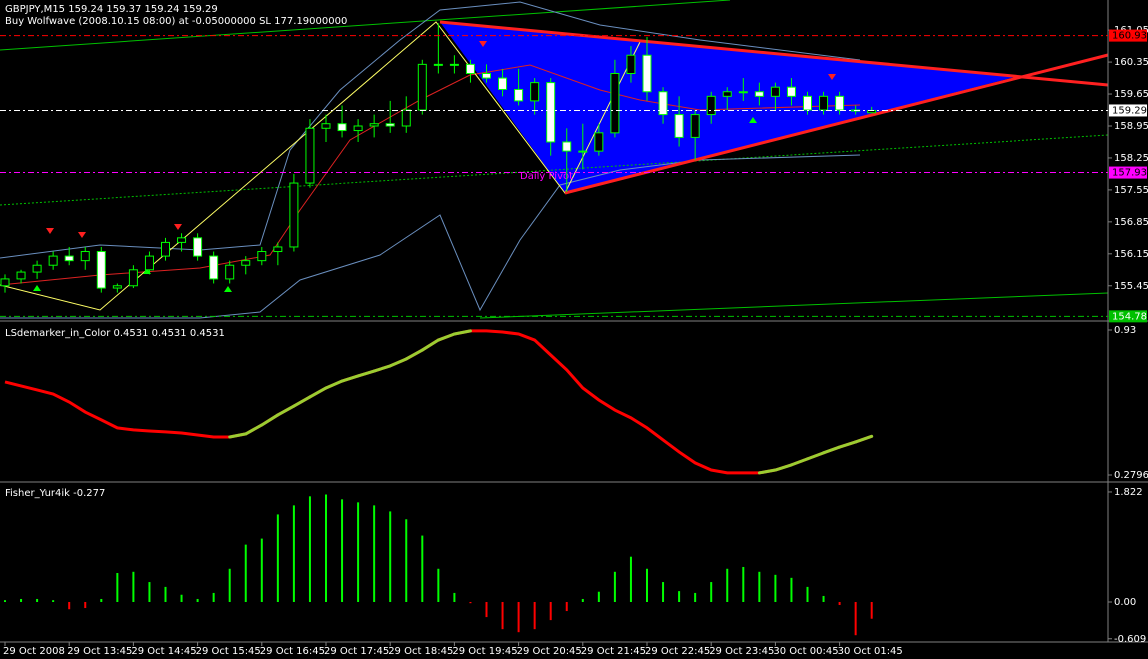  What do you see at coordinates (1129, 36) in the screenshot?
I see `price-level-label: 160.93` at bounding box center [1129, 36].